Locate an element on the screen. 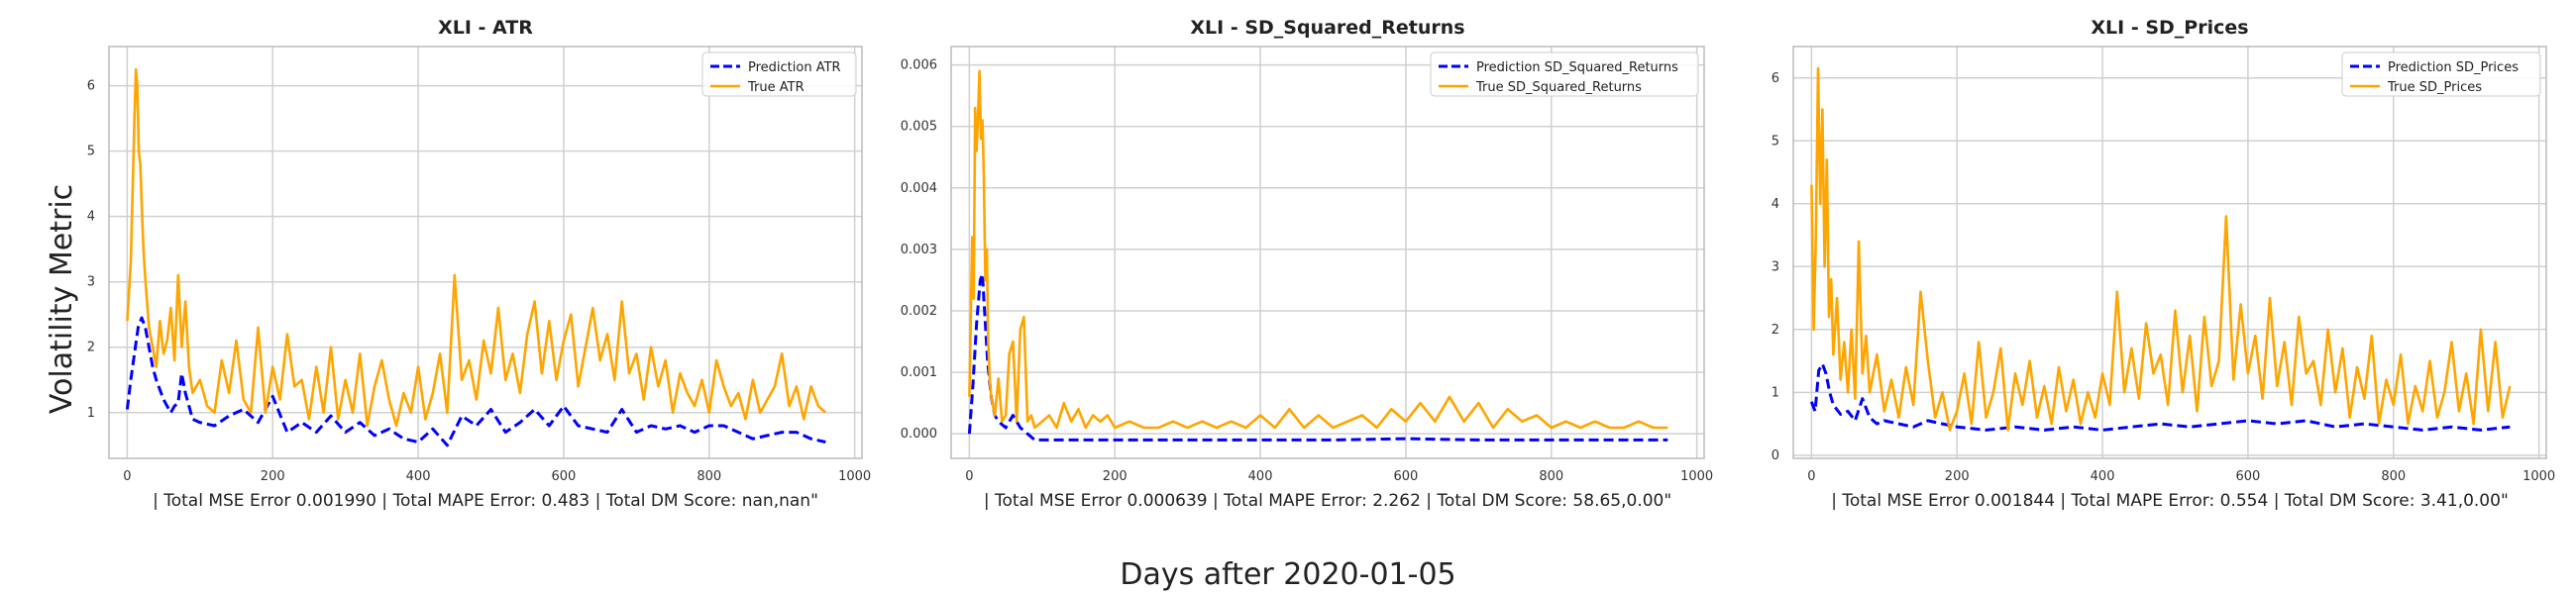 Image resolution: width=2576 pixels, height=594 pixels. y-tick-label: 0.003 is located at coordinates (919, 250).